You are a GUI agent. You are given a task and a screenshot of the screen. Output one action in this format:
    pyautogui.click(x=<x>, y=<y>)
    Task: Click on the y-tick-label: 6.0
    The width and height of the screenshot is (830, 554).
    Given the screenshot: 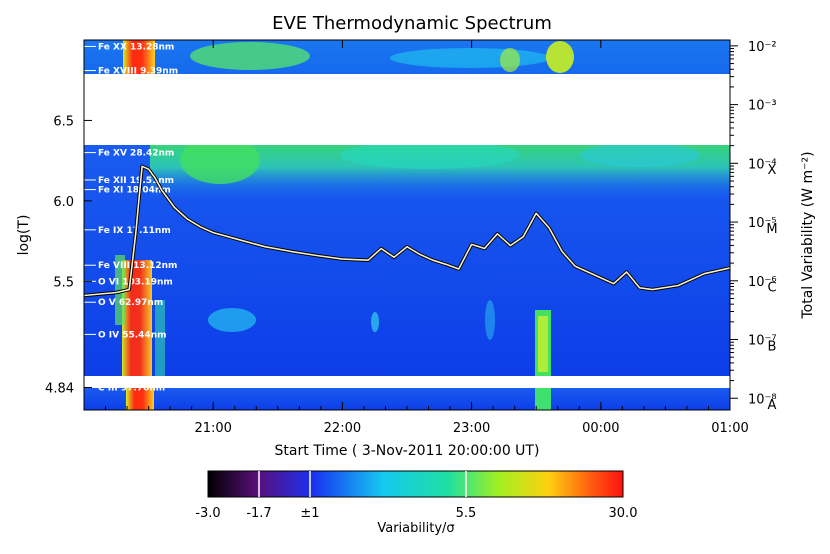 What is the action you would take?
    pyautogui.click(x=63, y=202)
    